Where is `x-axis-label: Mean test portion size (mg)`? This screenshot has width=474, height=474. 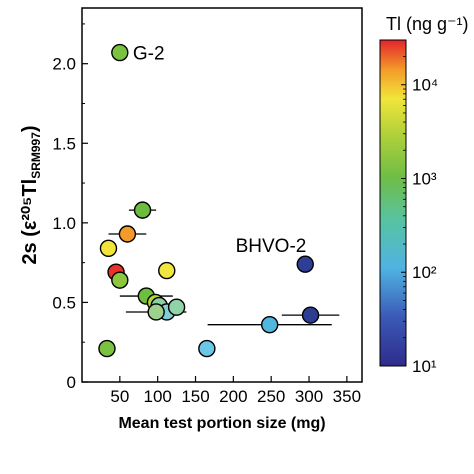
x-axis-label: Mean test portion size (mg) is located at coordinates (221, 423).